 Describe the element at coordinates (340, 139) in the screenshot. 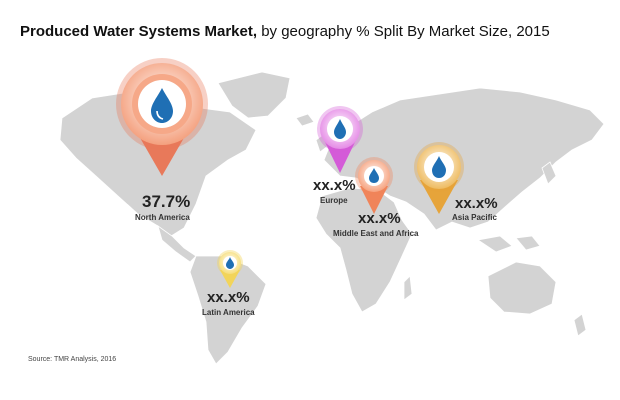

I see `pin-europe` at that location.